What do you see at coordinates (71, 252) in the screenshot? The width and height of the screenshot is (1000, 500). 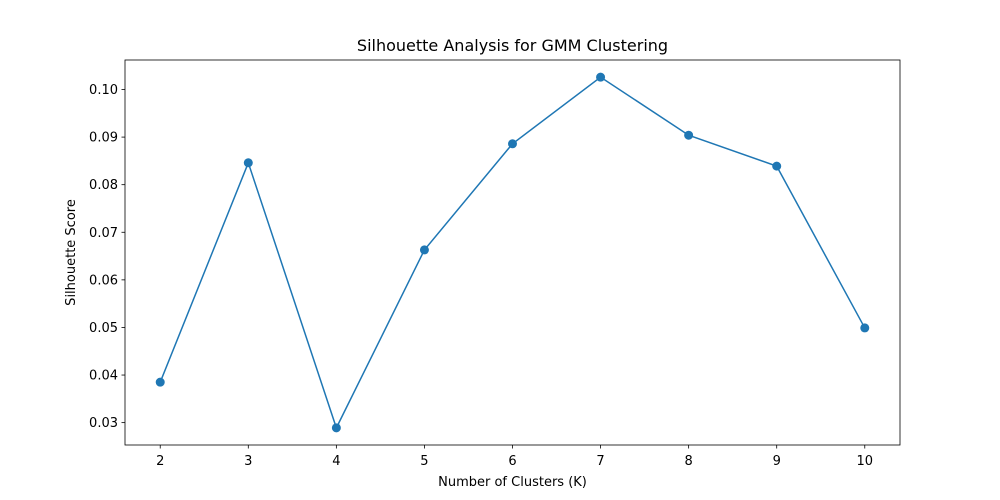 I see `y-axis-label: Silhouette Score` at bounding box center [71, 252].